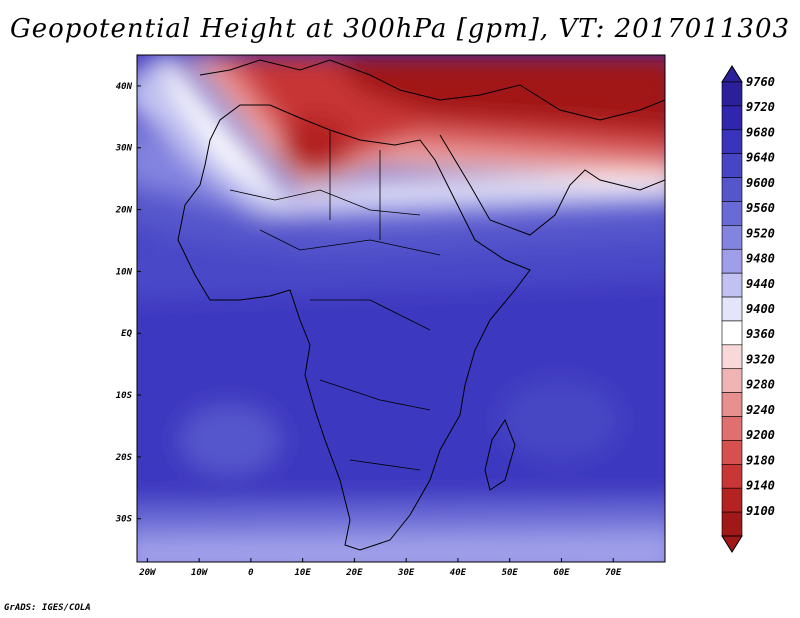 The image size is (800, 618). I want to click on colorbar-label: 9680, so click(760, 132).